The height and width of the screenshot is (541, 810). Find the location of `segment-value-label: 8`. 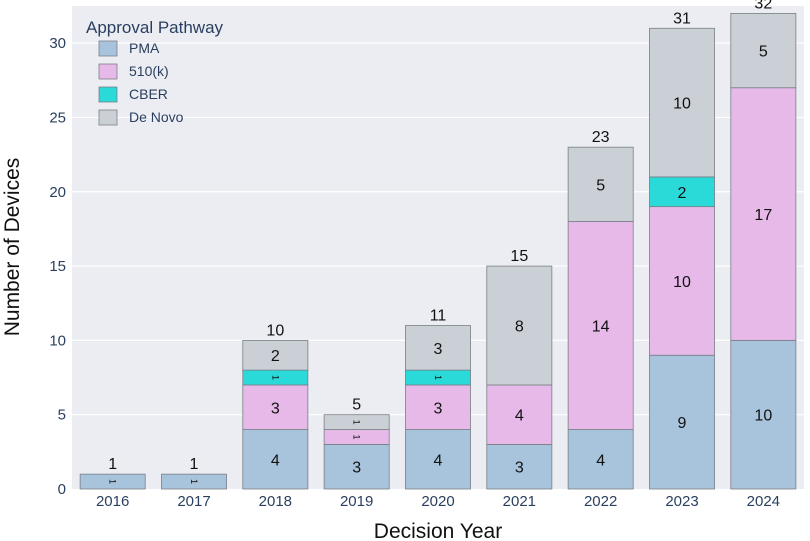

segment-value-label: 8 is located at coordinates (519, 327).